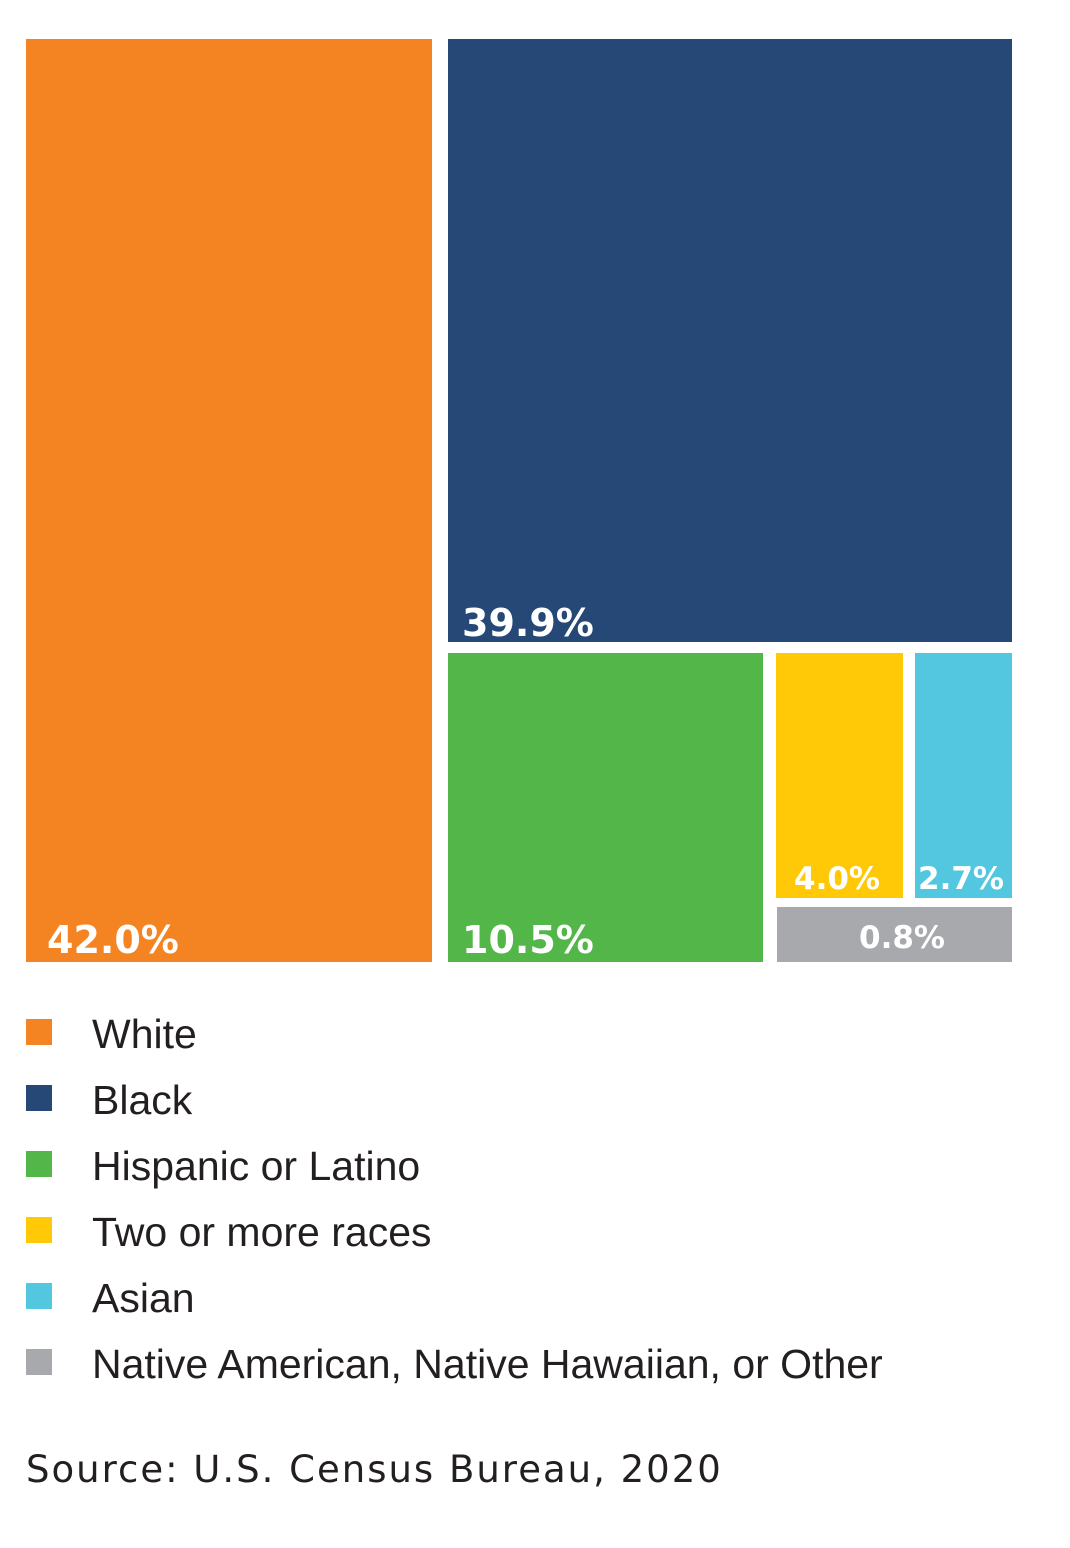  I want to click on legend-swatch-asian, so click(39, 1296).